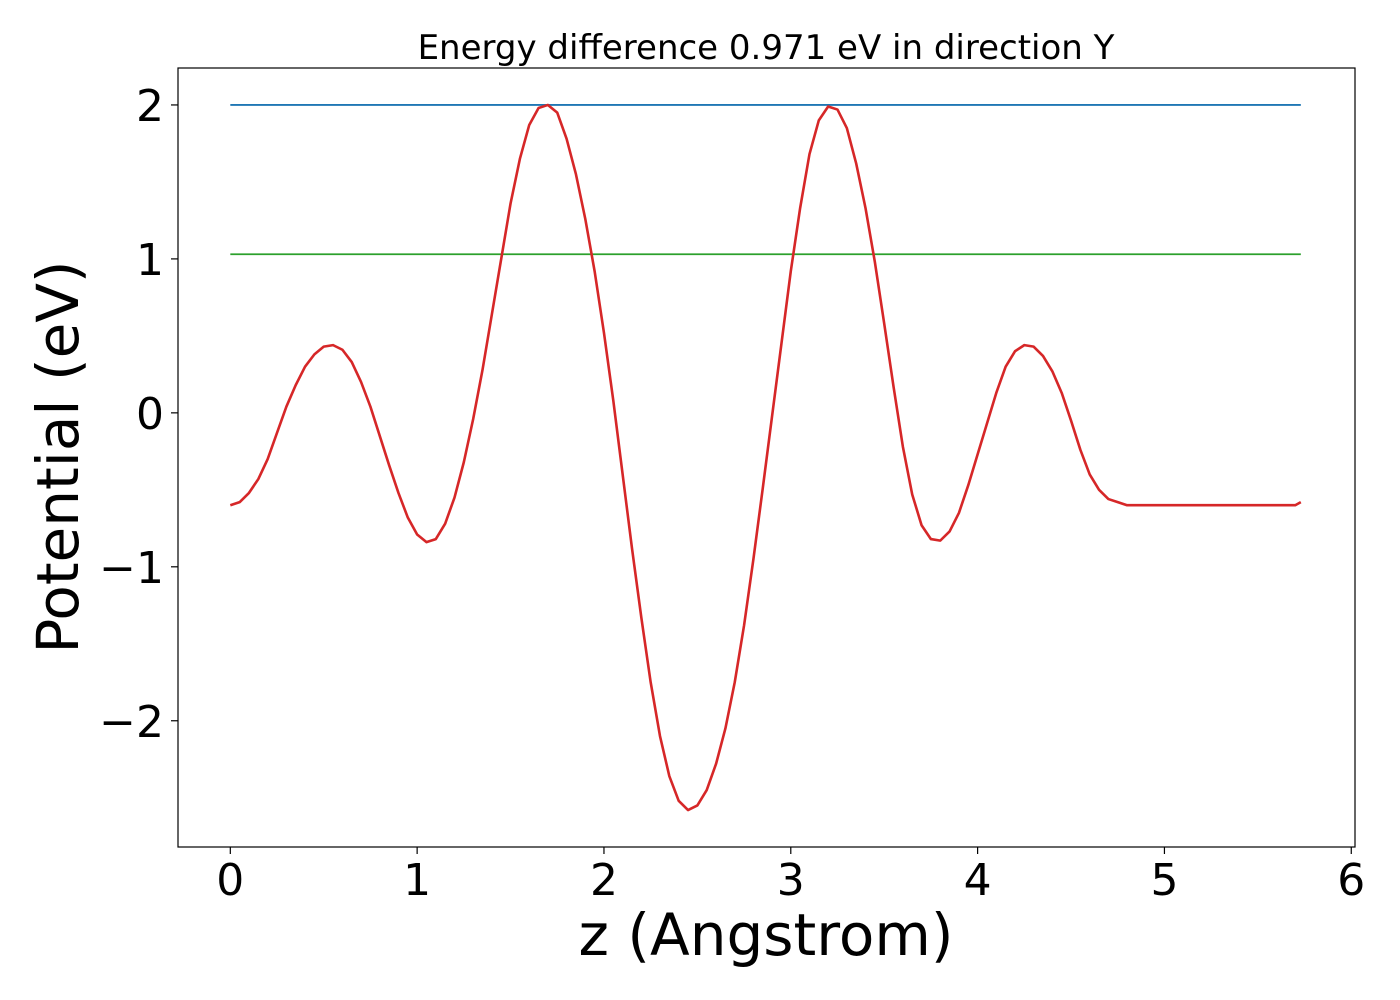 The image size is (1400, 1000). I want to click on y-axis-ticks: −2 −1 0 1 2, so click(138, 414).